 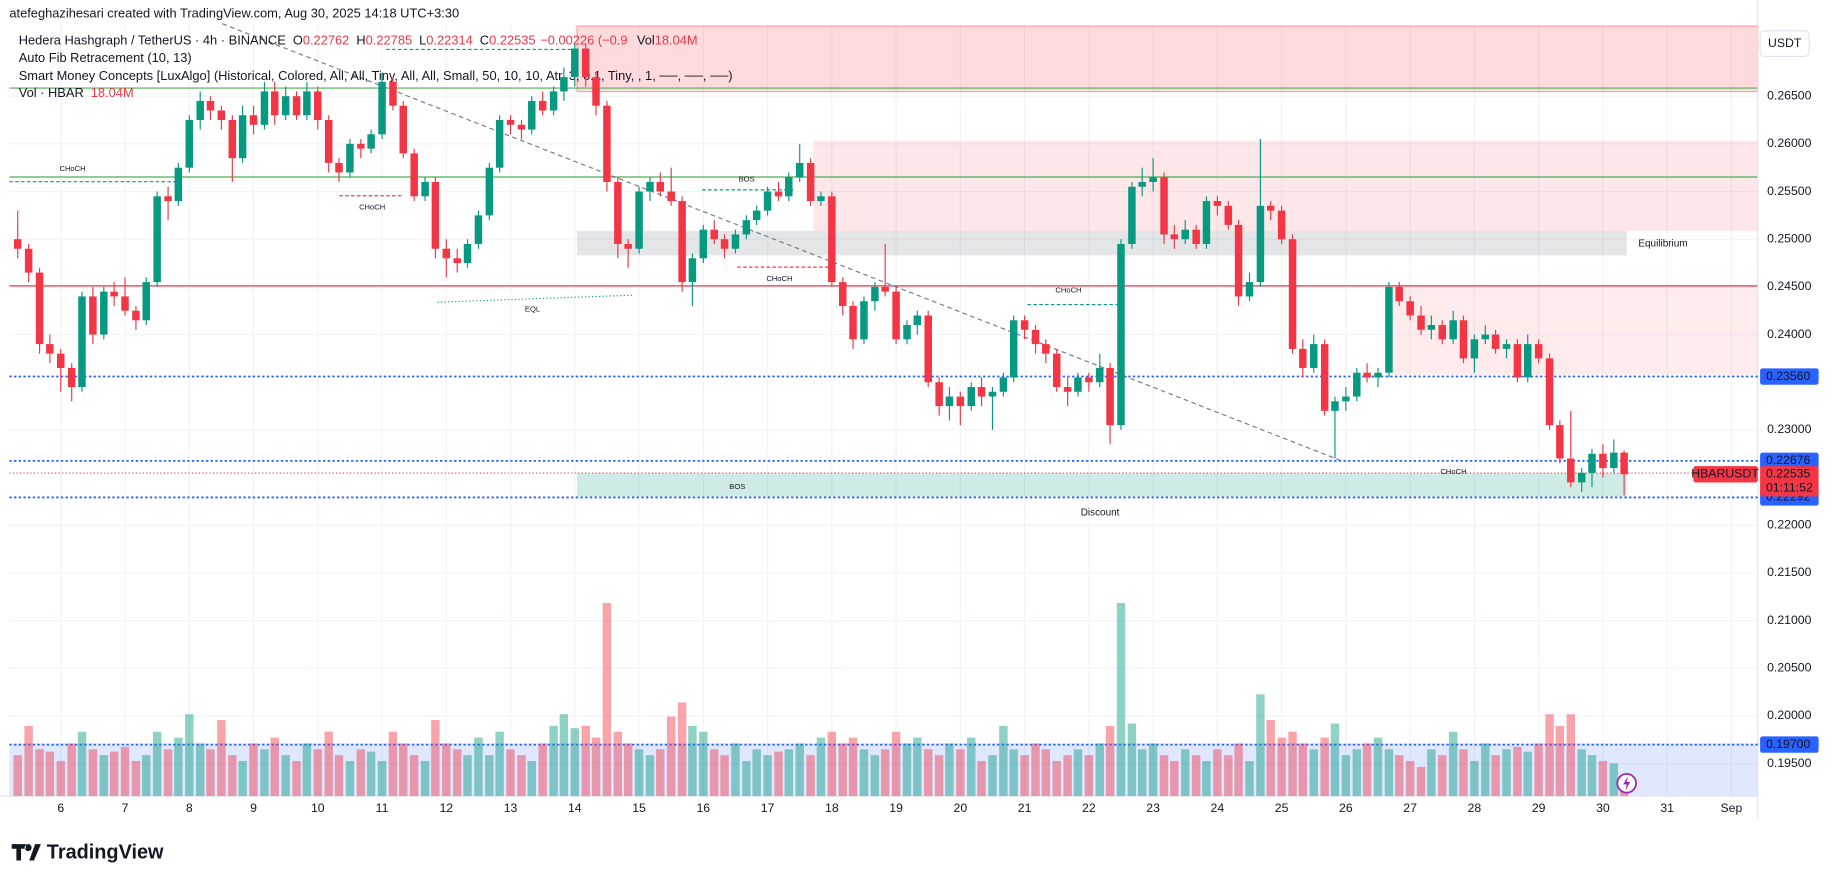 I want to click on zone-label: Equilibrium, so click(x=1662, y=243).